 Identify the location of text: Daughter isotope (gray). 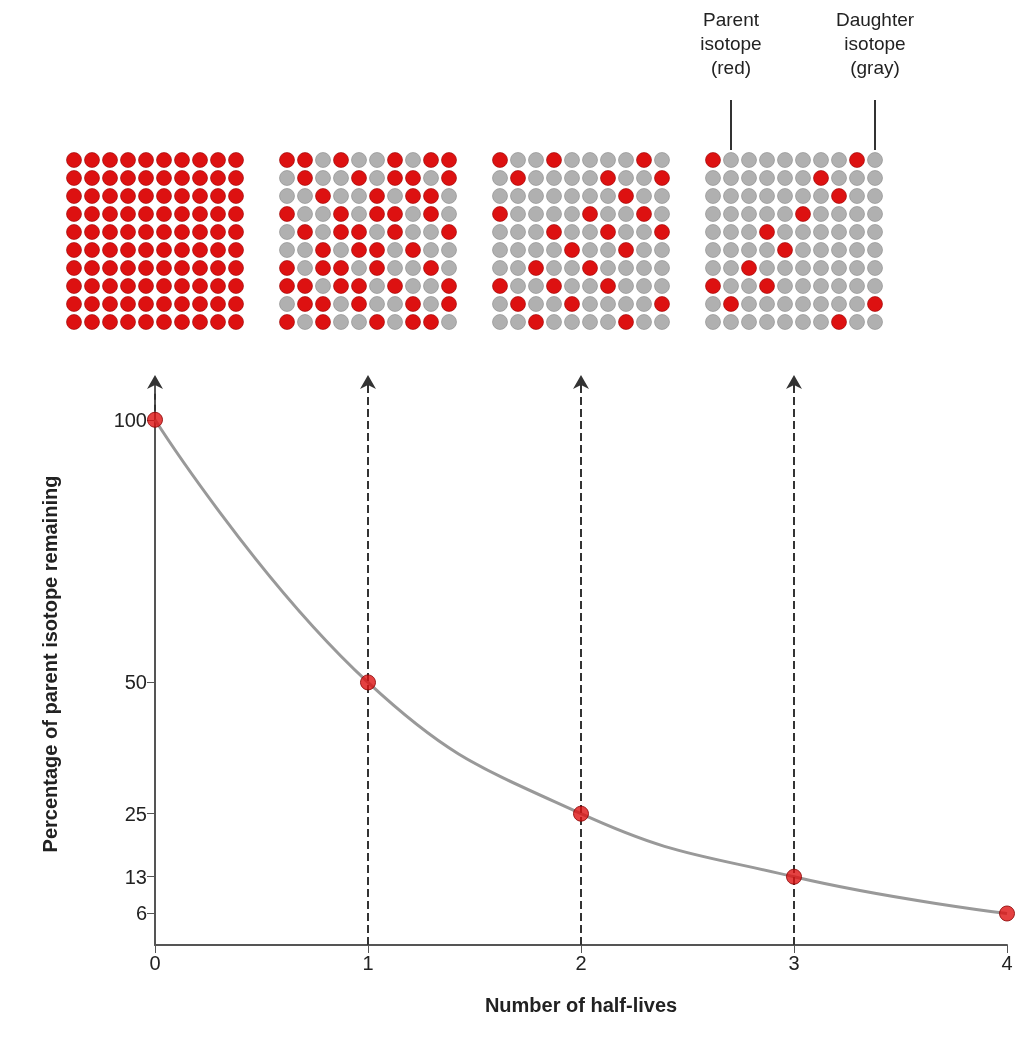
(875, 44).